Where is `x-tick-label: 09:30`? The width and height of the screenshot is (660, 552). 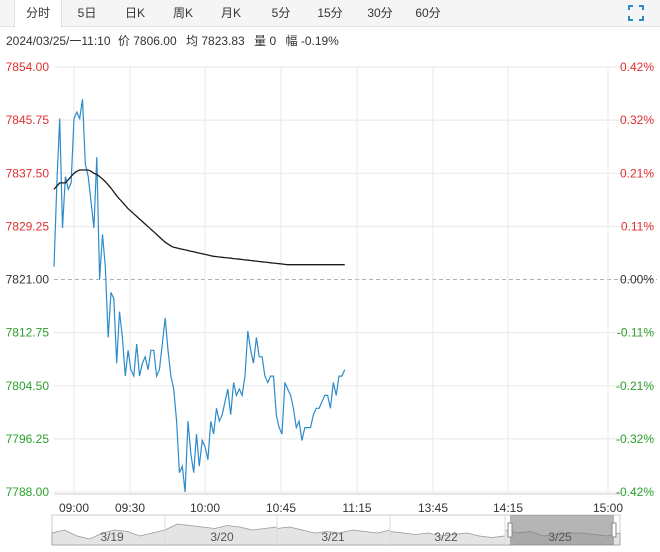
x-tick-label: 09:30 is located at coordinates (130, 508).